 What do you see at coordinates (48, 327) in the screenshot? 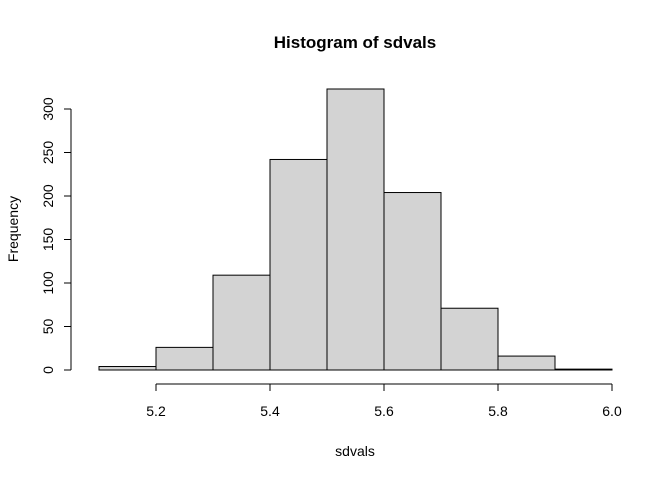
I see `y-tick-label: 50` at bounding box center [48, 327].